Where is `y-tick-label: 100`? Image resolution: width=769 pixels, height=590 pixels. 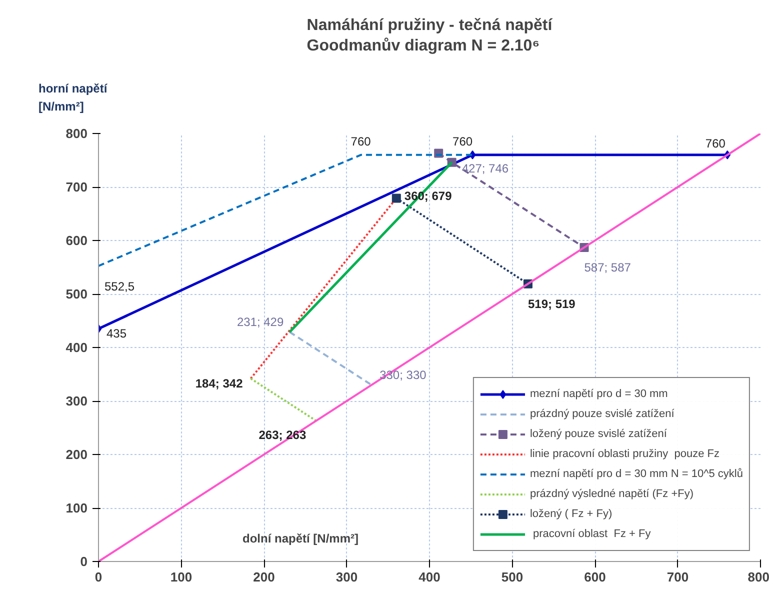
y-tick-label: 100 is located at coordinates (77, 508).